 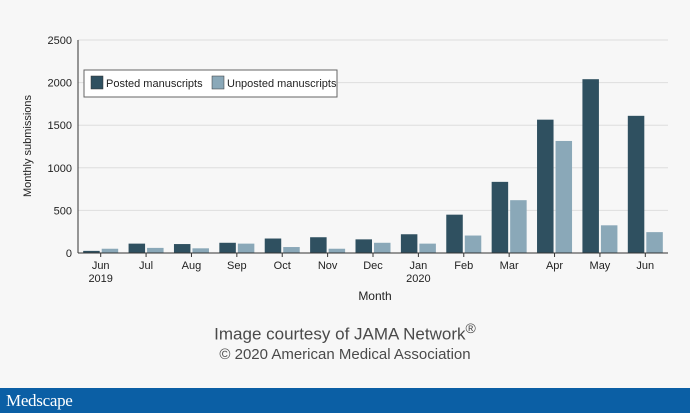 What do you see at coordinates (63, 211) in the screenshot?
I see `y-tick-label: 500` at bounding box center [63, 211].